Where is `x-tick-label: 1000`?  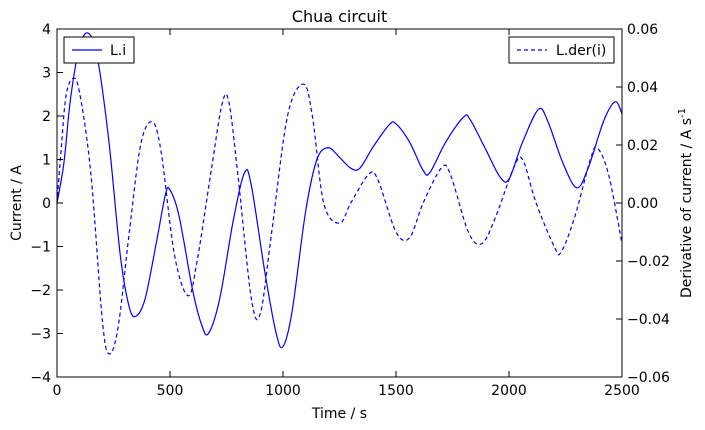
x-tick-label: 1000 is located at coordinates (283, 391).